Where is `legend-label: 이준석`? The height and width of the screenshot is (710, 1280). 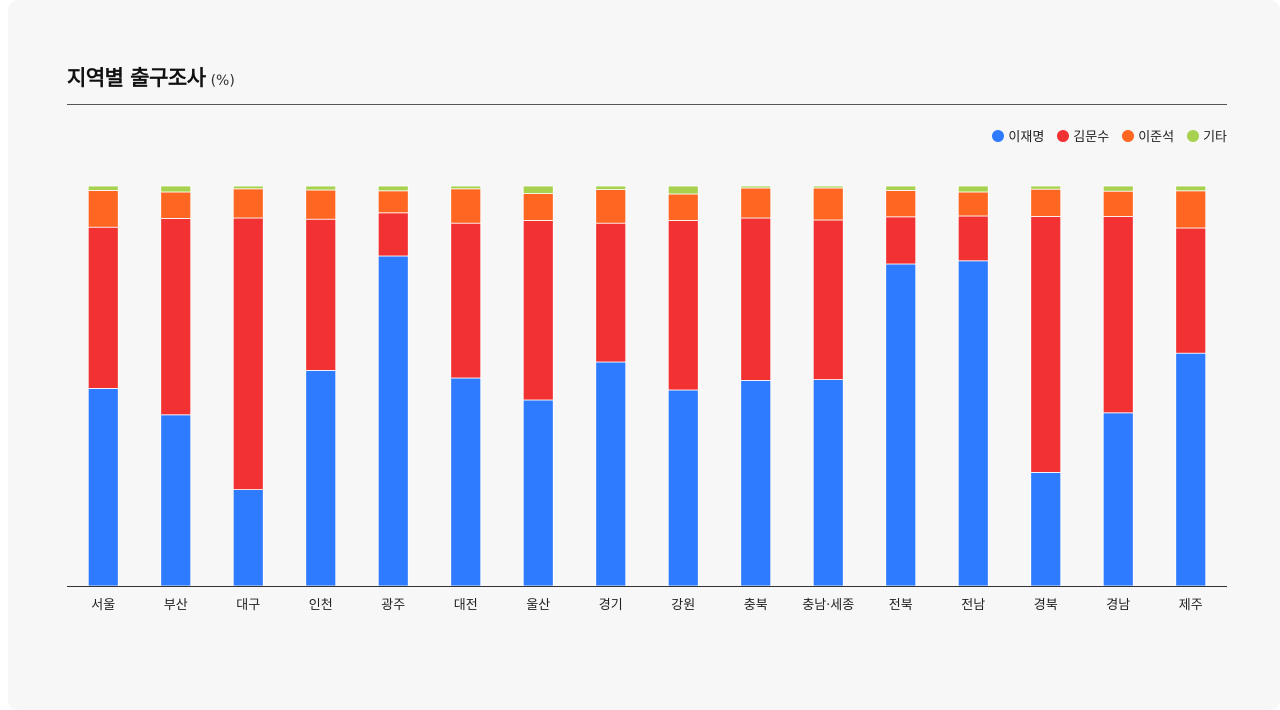
legend-label: 이준석 is located at coordinates (1156, 137).